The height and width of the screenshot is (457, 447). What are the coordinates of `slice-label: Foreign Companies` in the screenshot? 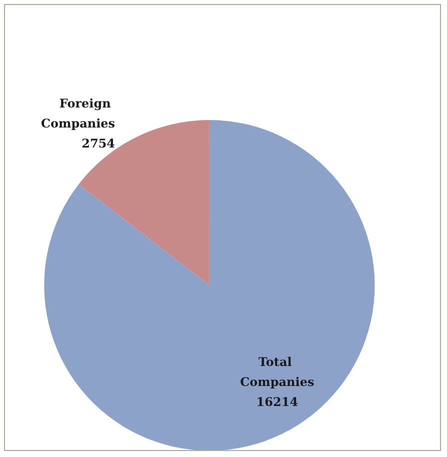 It's located at (78, 113).